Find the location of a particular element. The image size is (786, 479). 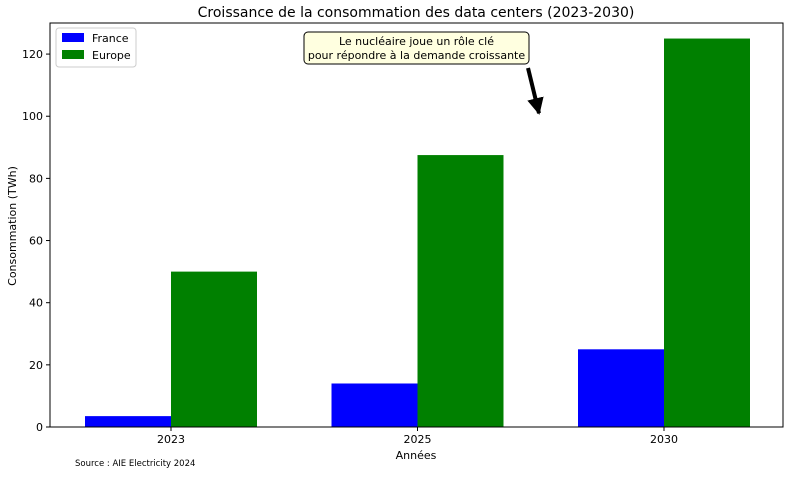

legend-label-france: France is located at coordinates (110, 38).